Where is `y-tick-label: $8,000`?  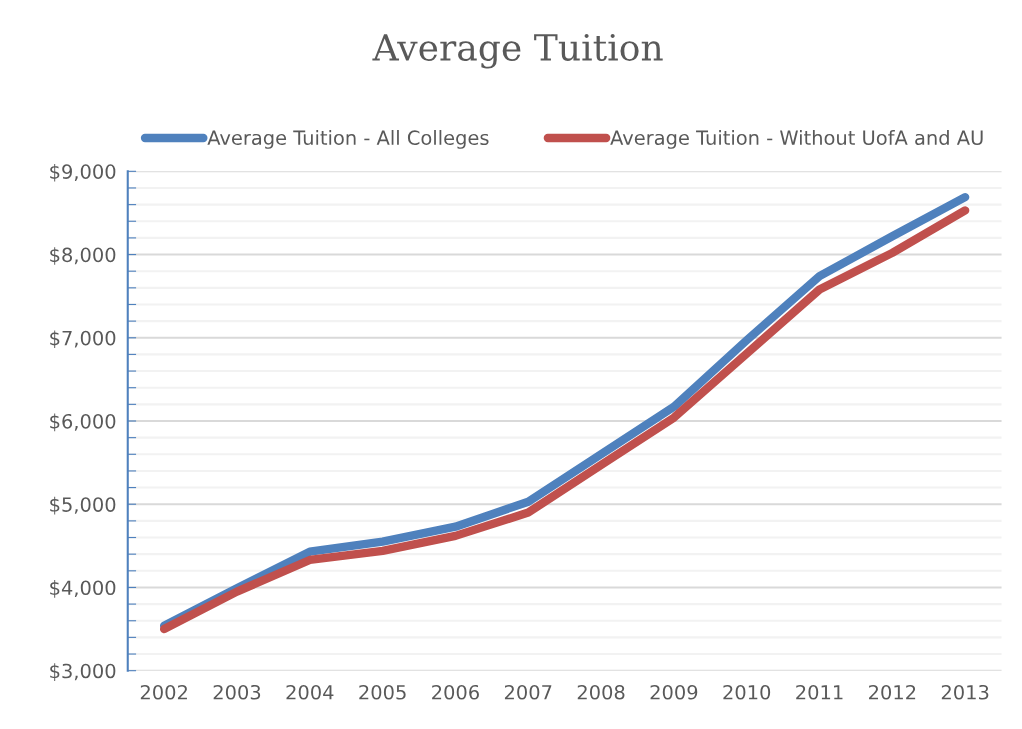 y-tick-label: $8,000 is located at coordinates (83, 256).